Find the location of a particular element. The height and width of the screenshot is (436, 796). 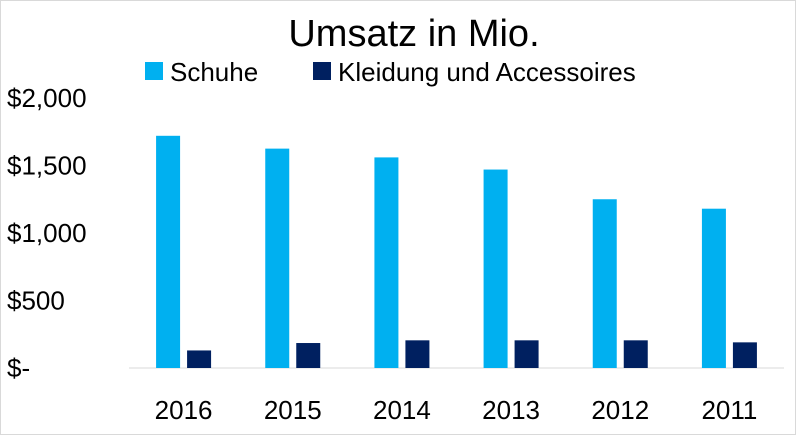

legend: Schuhe Kleidung und Accessoires is located at coordinates (390, 72).